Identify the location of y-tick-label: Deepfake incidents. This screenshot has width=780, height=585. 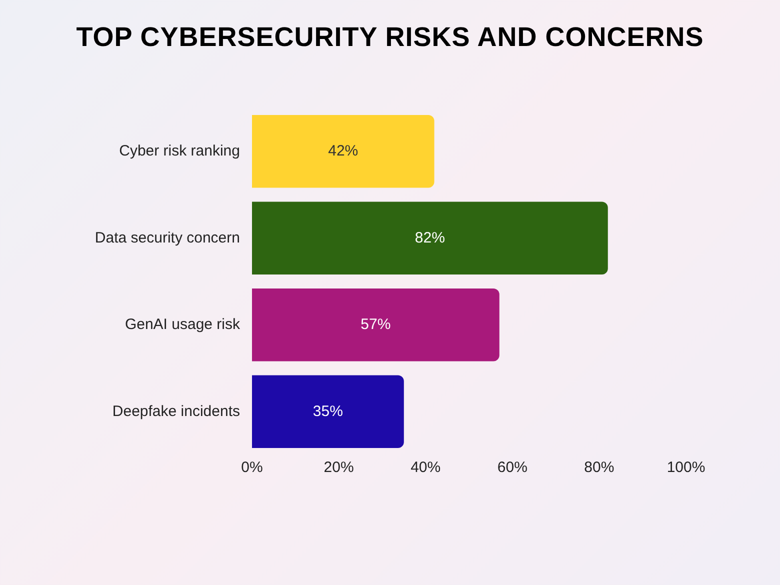
(176, 411).